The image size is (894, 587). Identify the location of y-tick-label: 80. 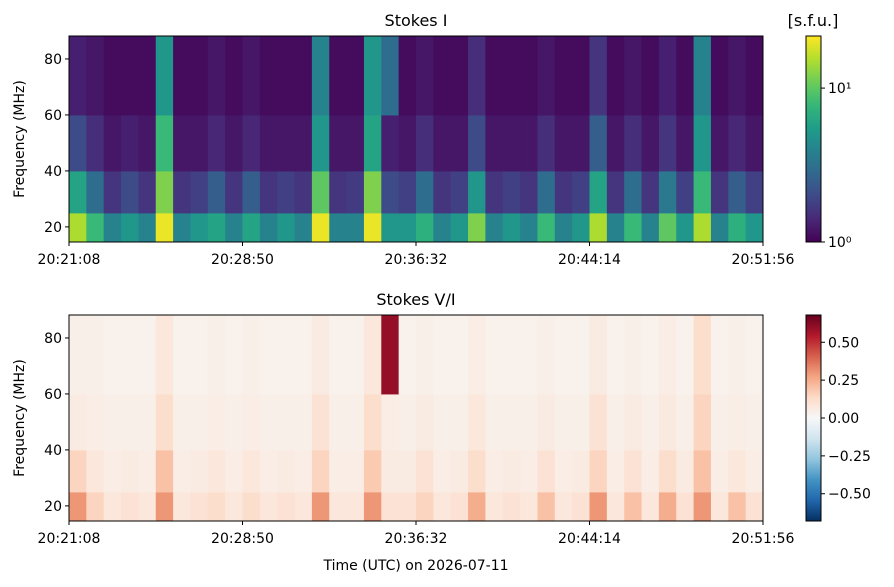
(53, 60).